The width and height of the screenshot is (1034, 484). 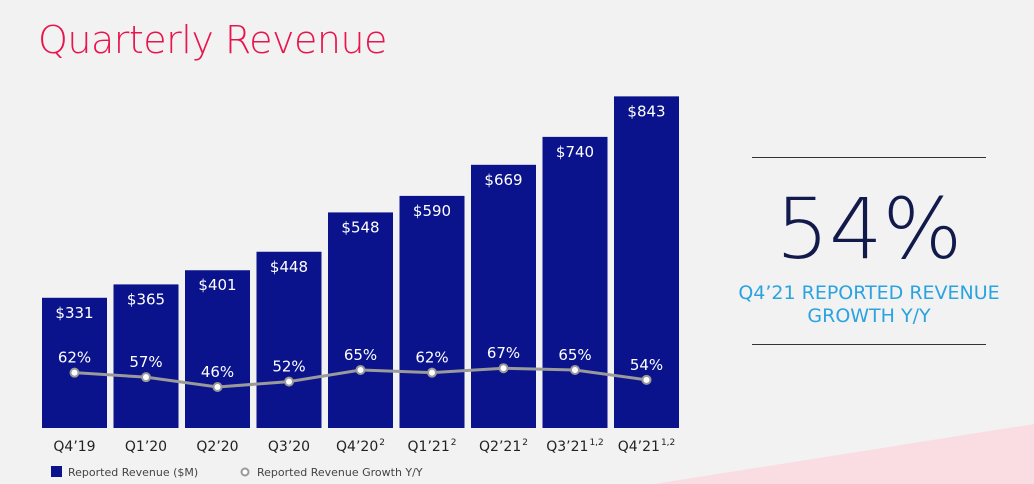 What do you see at coordinates (360, 227) in the screenshot?
I see `bar-value-label-4: $548` at bounding box center [360, 227].